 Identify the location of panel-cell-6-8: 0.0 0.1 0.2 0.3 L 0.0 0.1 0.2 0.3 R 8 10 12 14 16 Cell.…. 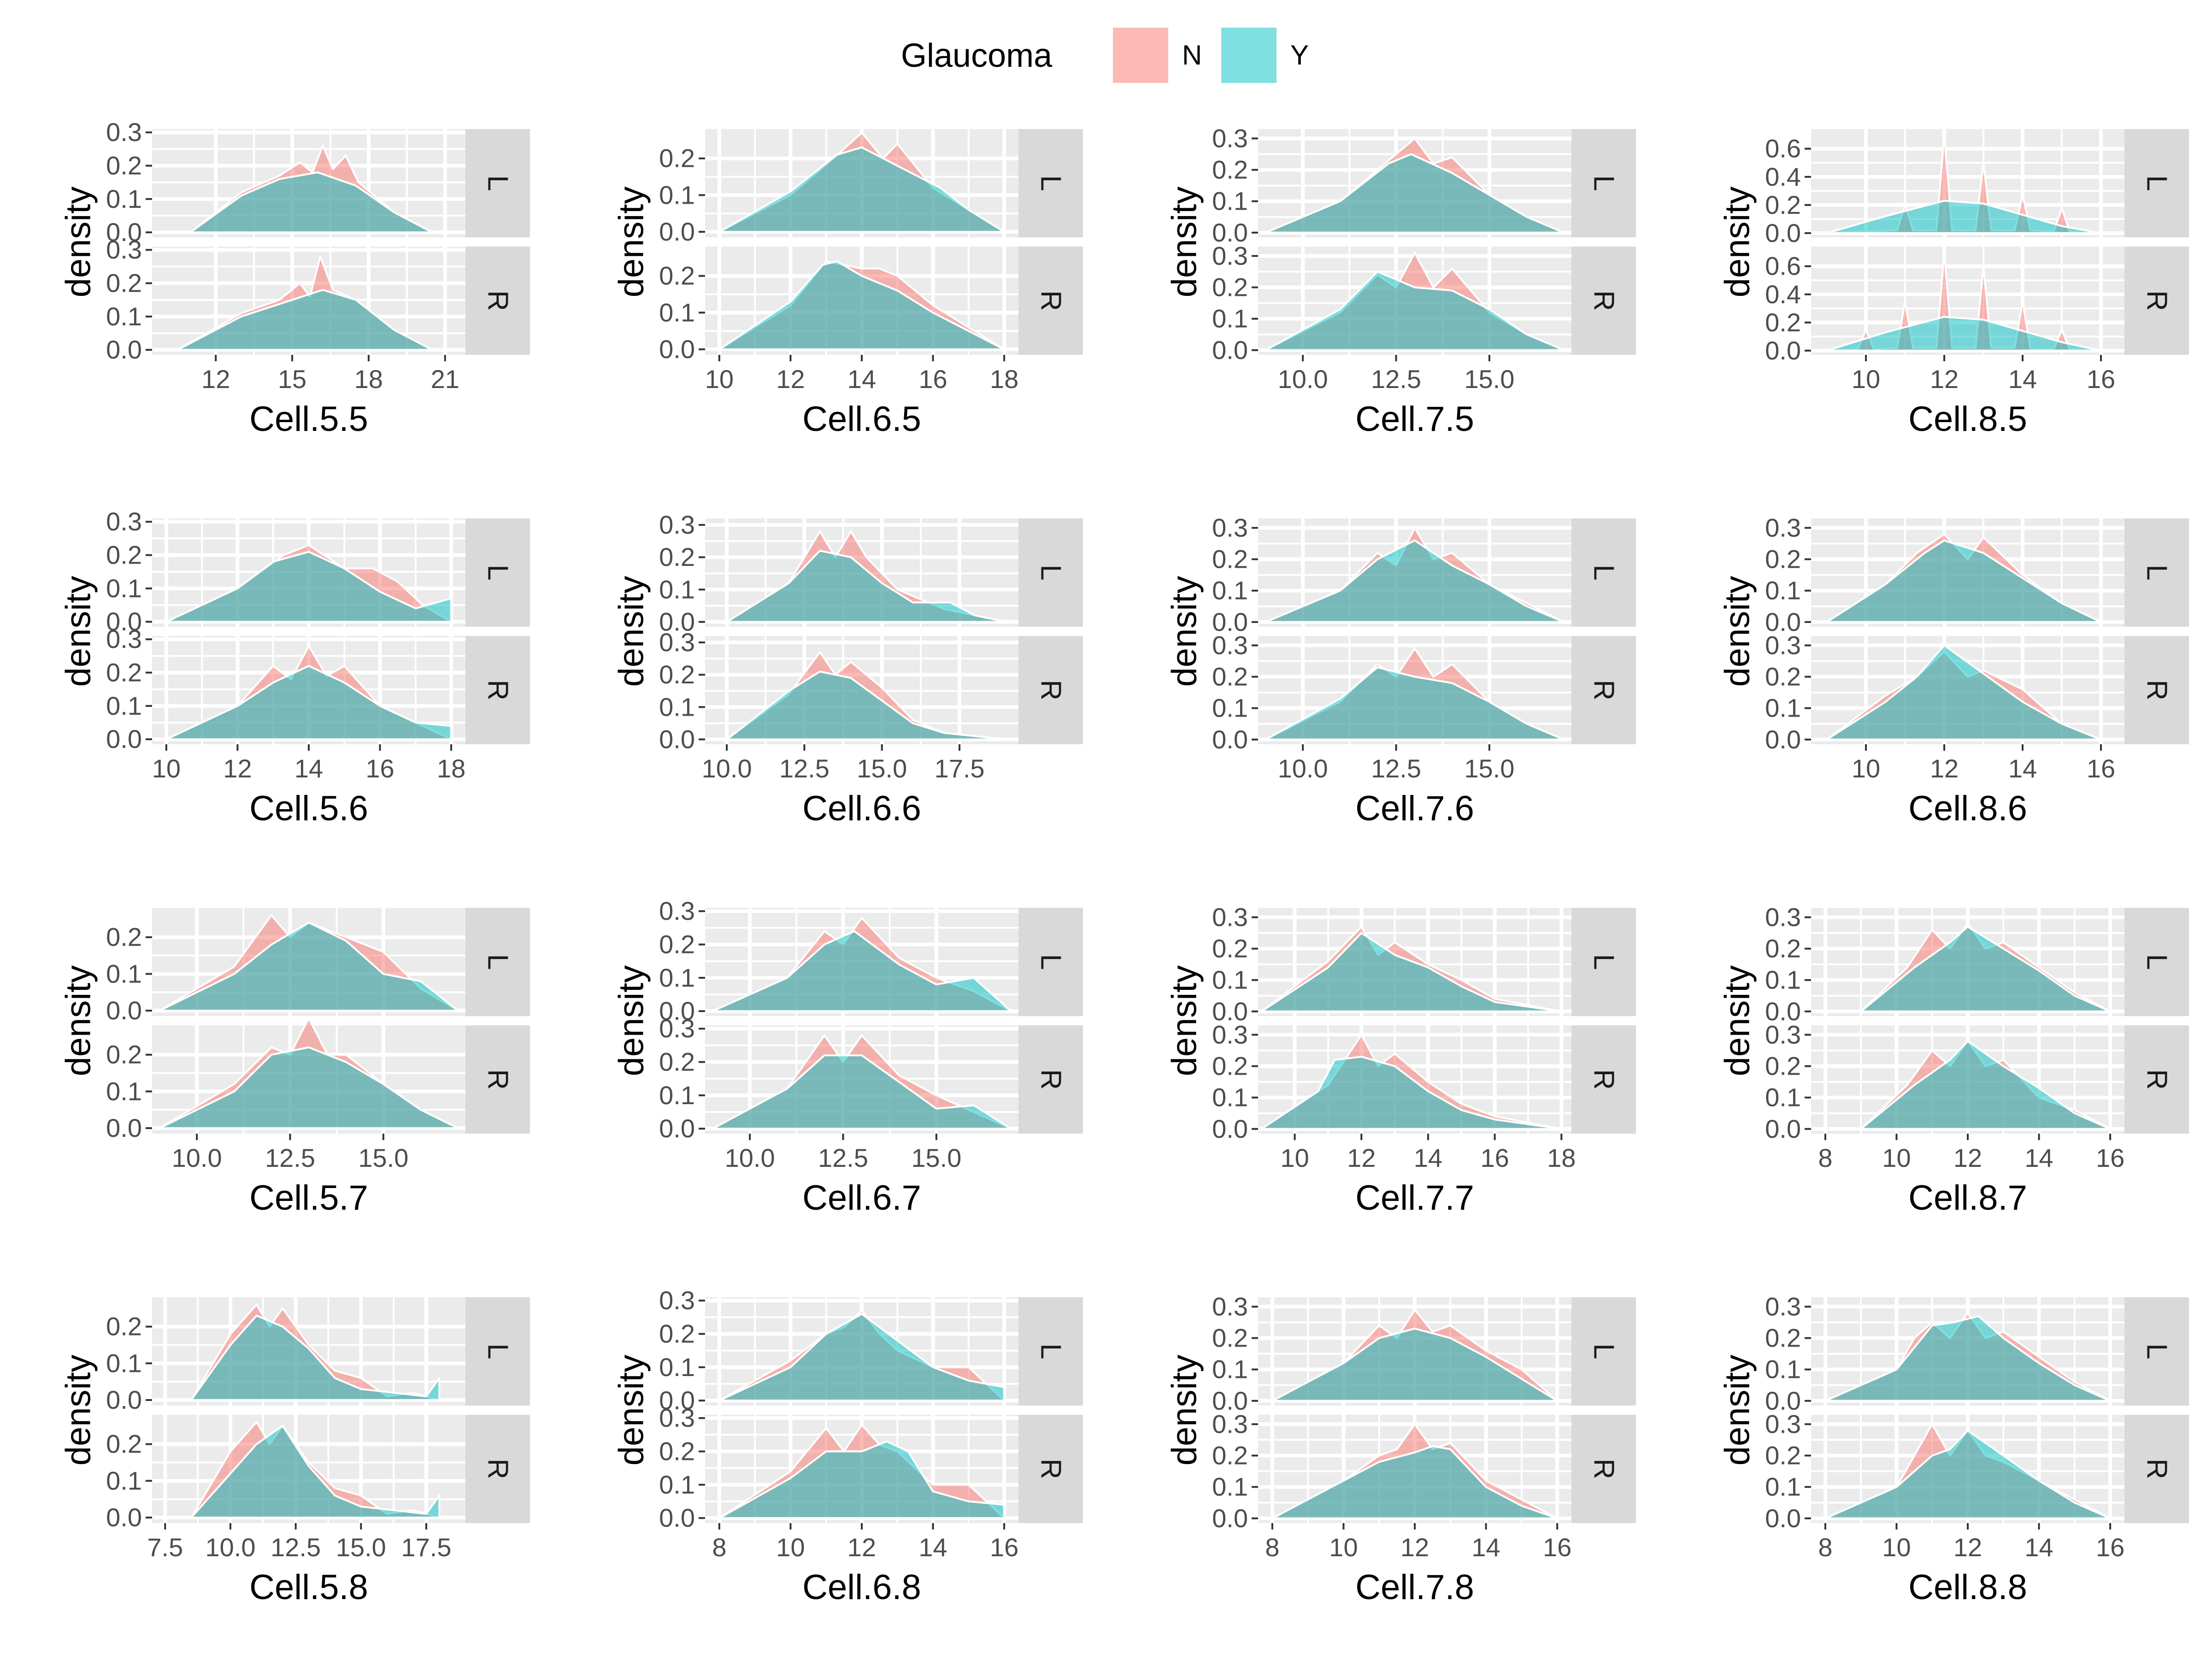
(847, 1446).